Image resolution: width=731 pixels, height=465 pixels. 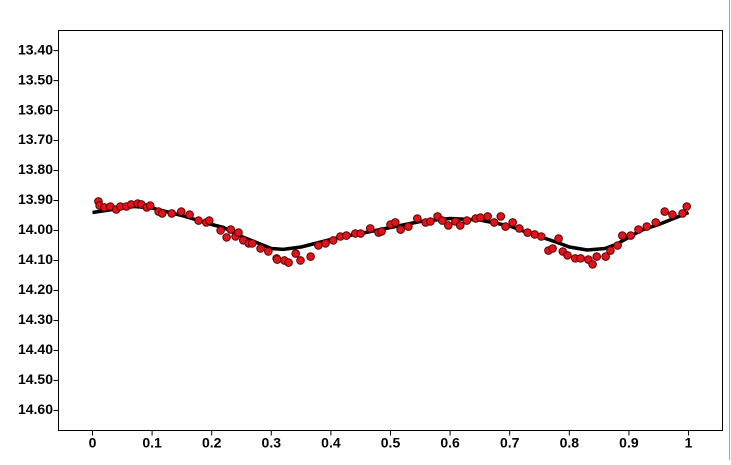 What do you see at coordinates (35, 229) in the screenshot?
I see `y-tick-label: 14.00` at bounding box center [35, 229].